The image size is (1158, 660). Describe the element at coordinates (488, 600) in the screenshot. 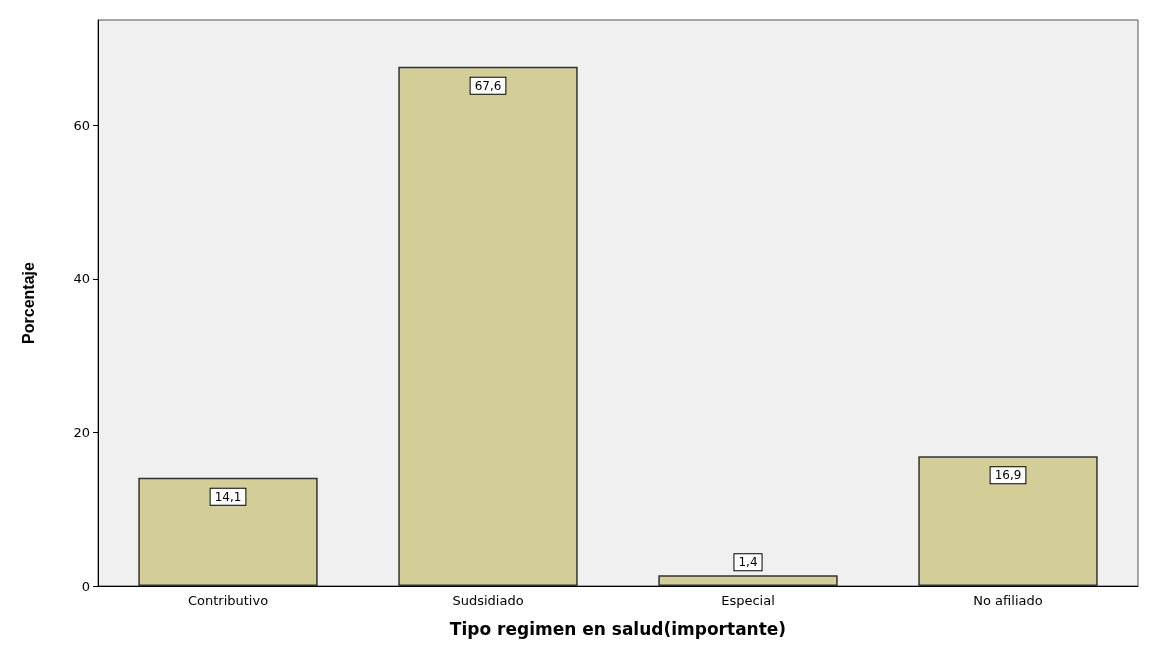

I see `x-tick-label: Sudsidiado` at that location.